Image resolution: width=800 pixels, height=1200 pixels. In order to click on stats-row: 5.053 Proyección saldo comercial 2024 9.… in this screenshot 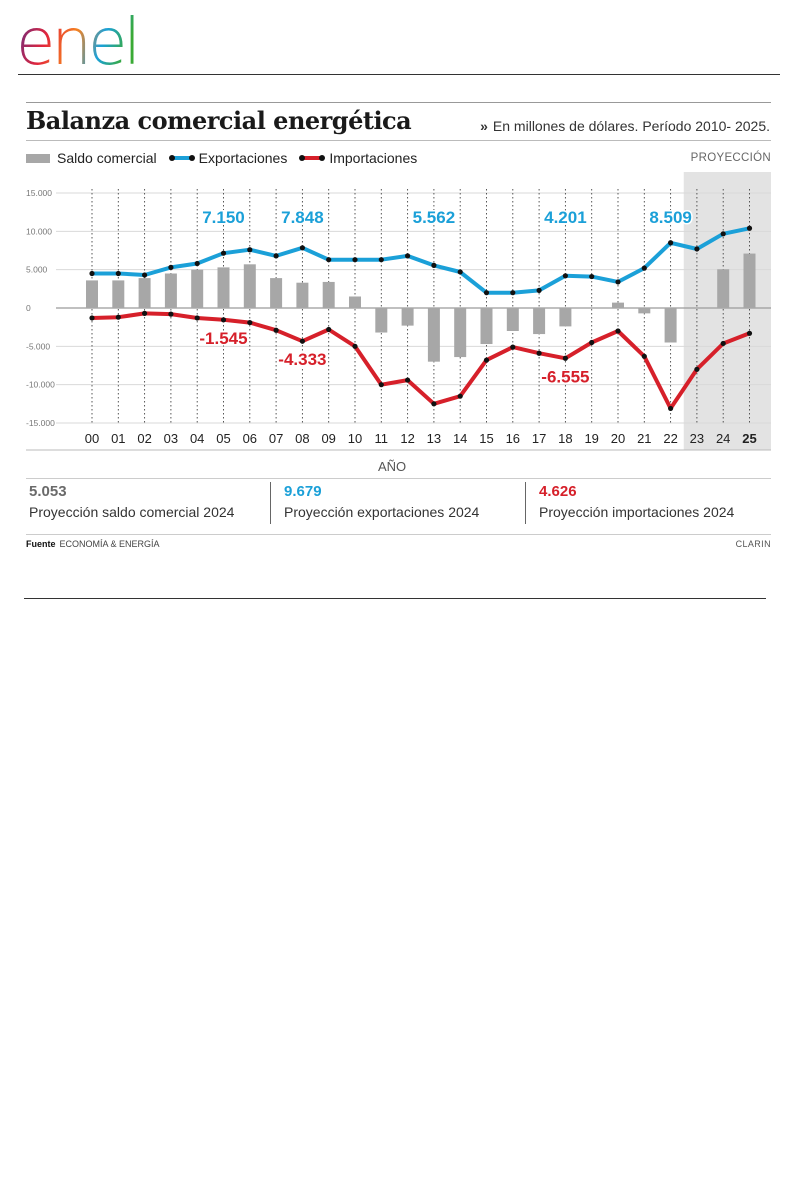, I will do `click(398, 503)`.